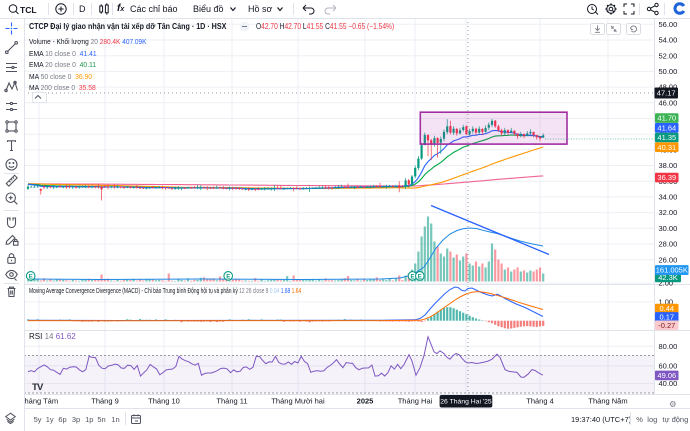  What do you see at coordinates (164, 401) in the screenshot?
I see `svg-text: Tháng 10` at bounding box center [164, 401].